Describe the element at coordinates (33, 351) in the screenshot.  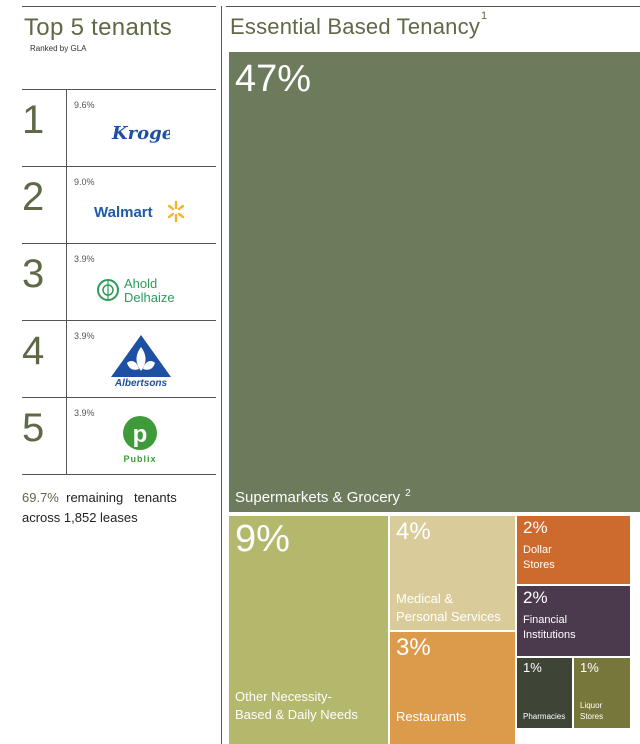
I see `tenant-rank: 4` at that location.